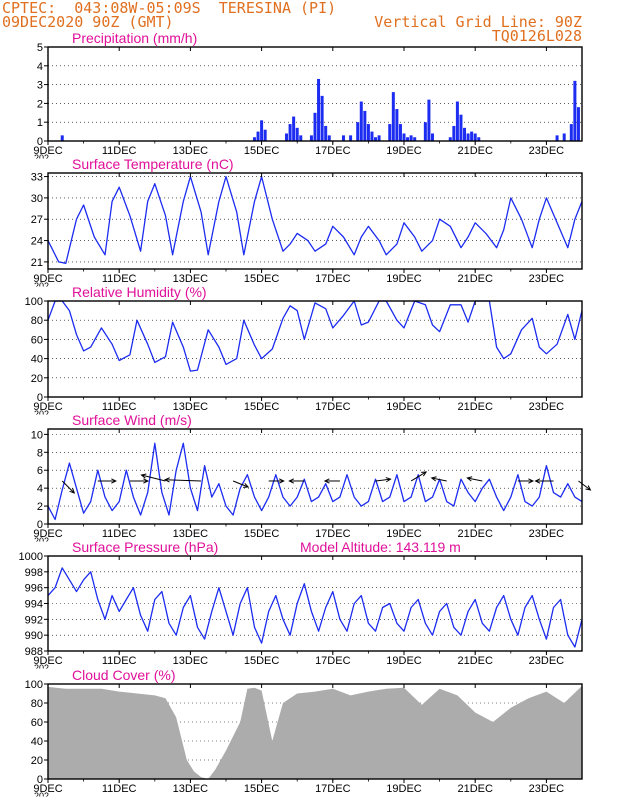 The height and width of the screenshot is (800, 618). Describe the element at coordinates (31, 557) in the screenshot. I see `pressure-ytick-label: 1000` at that location.